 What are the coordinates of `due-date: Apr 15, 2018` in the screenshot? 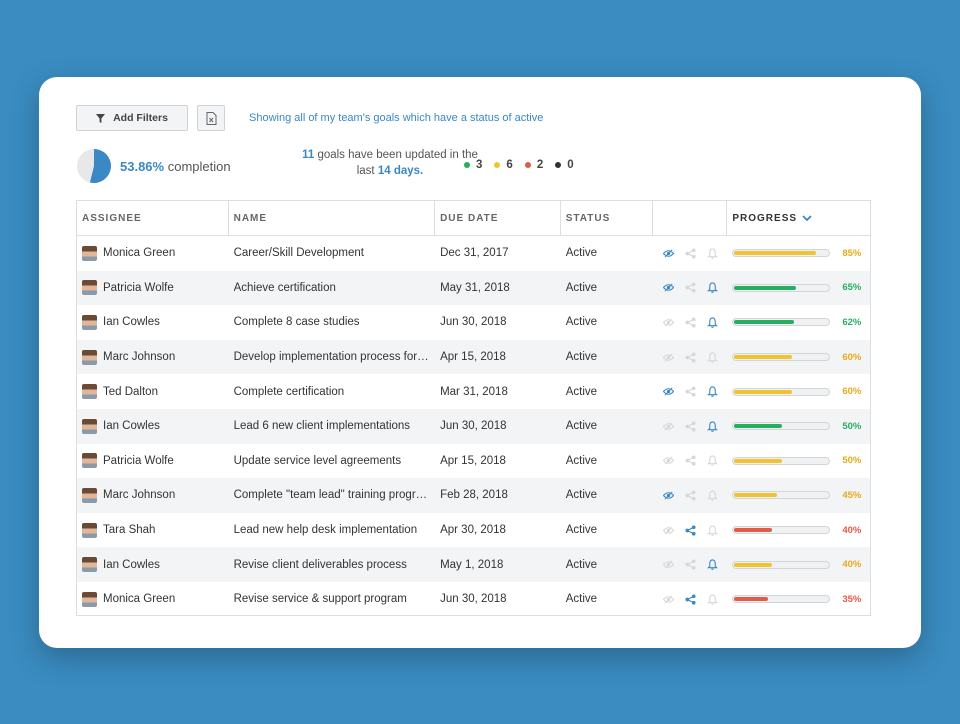 It's located at (473, 357).